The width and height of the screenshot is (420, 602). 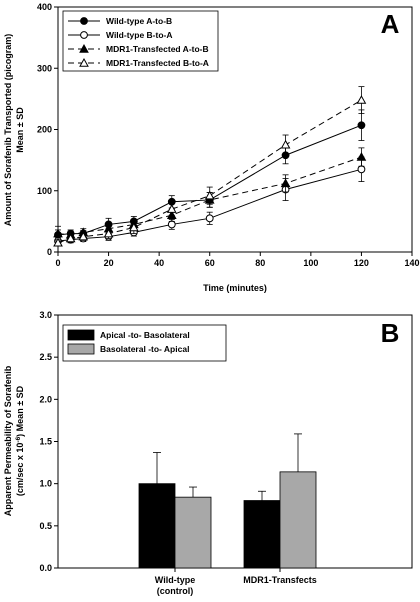 I want to click on panel-b-x-tick-label: (control), so click(x=175, y=591).